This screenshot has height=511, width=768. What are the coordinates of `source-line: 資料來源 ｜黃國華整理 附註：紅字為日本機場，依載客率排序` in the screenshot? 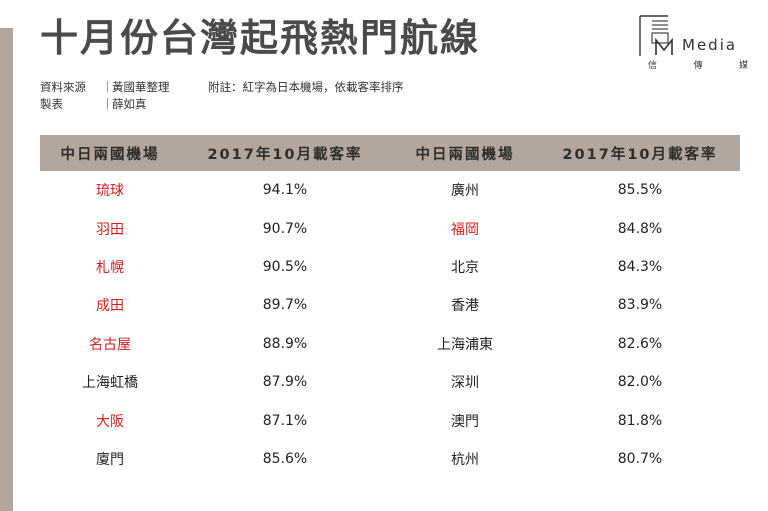 It's located at (222, 87).